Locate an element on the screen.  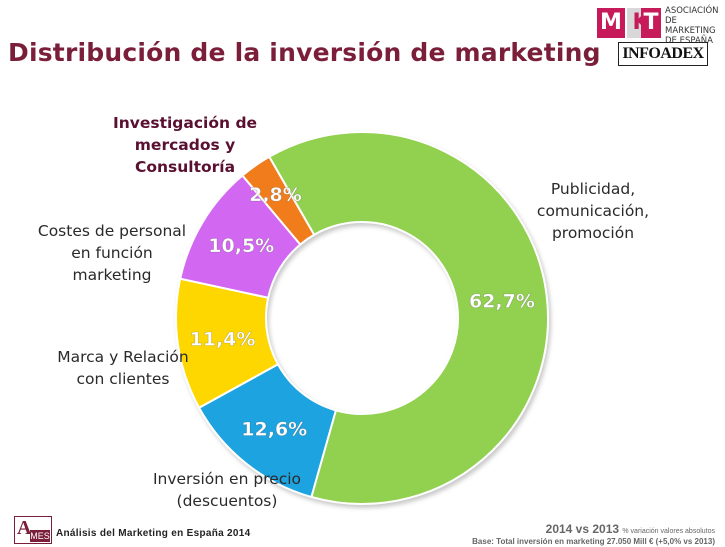
label-investigacion: Investigación de mercados y Consultoría is located at coordinates (185, 145).